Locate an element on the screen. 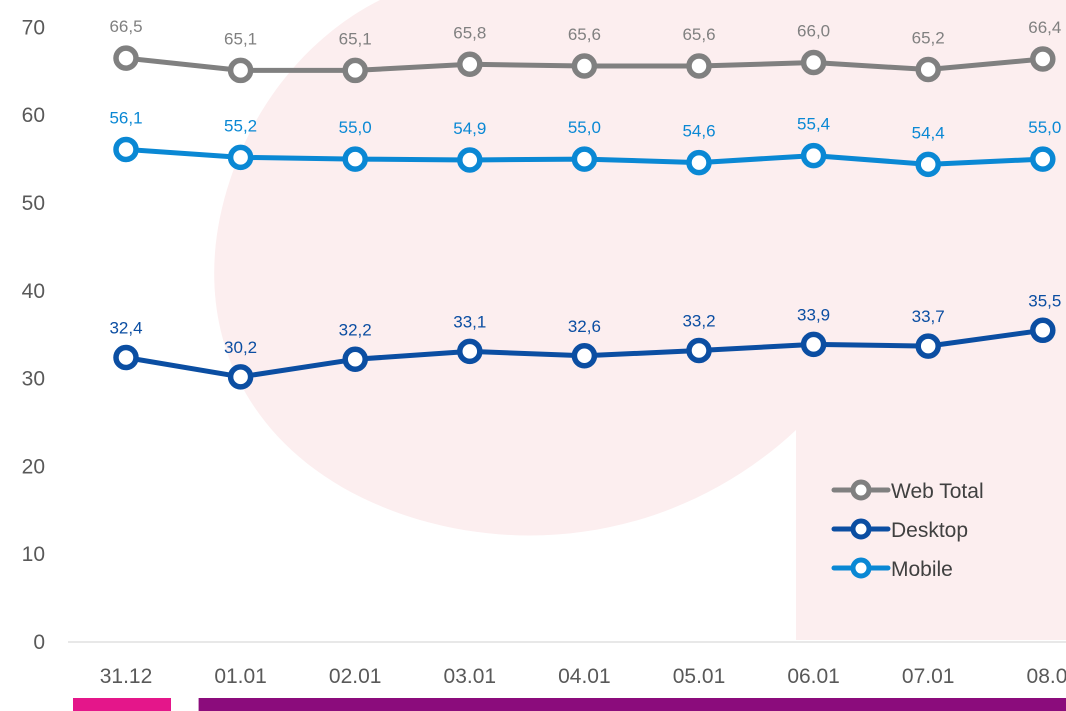  data-label: 66,4 is located at coordinates (1044, 27).